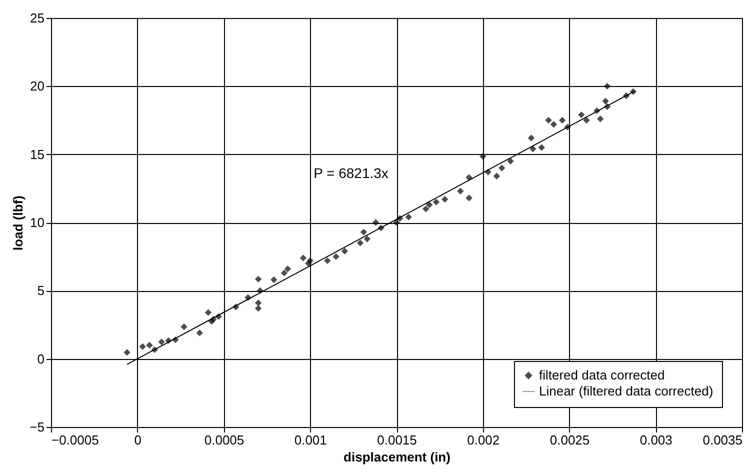 The image size is (755, 476). What do you see at coordinates (397, 440) in the screenshot?
I see `x-tick-label: 0.0015` at bounding box center [397, 440].